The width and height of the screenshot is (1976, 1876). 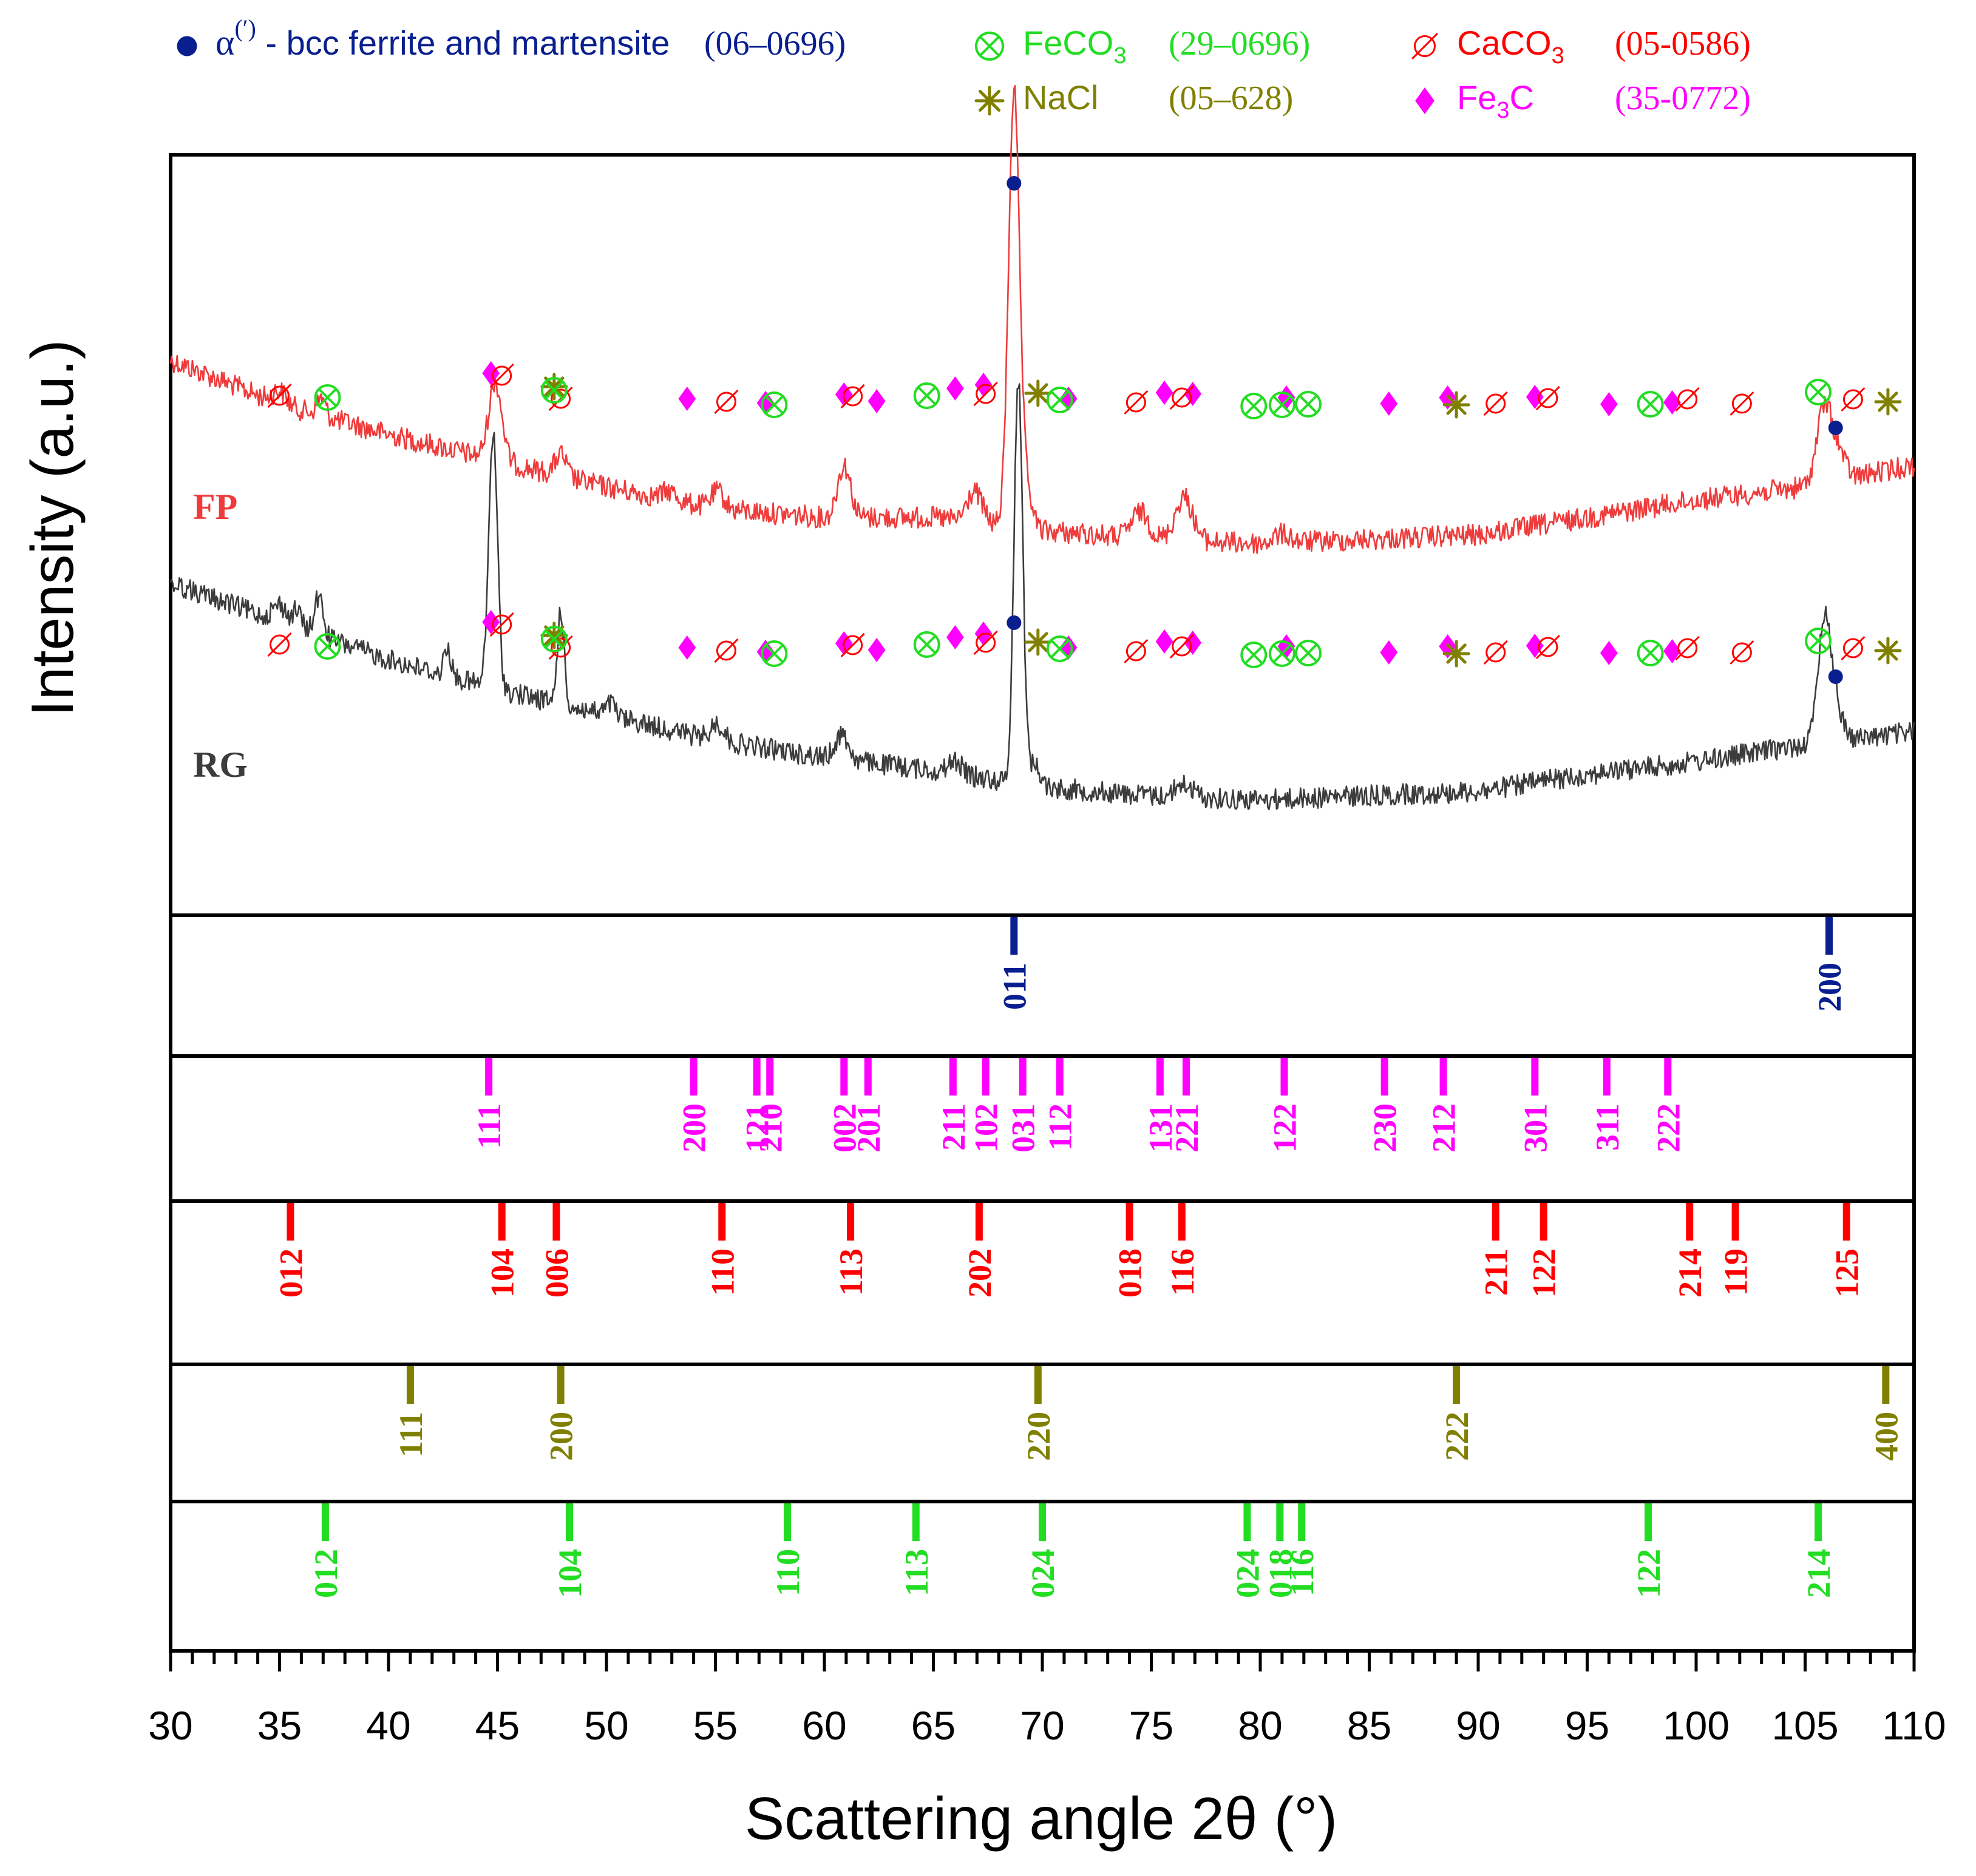 I want to click on reference-panel-nacl: 111 200 220 222 400, so click(x=1042, y=1433).